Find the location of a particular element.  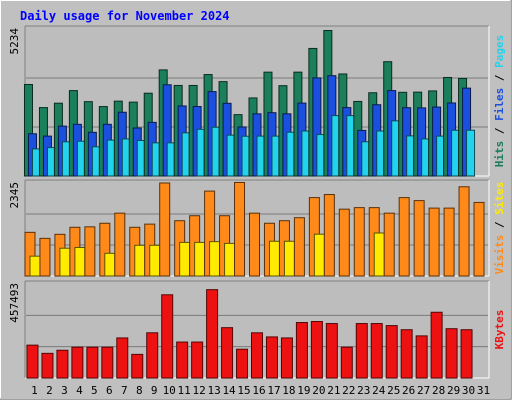

x-tick-22: 22 is located at coordinates (348, 390).